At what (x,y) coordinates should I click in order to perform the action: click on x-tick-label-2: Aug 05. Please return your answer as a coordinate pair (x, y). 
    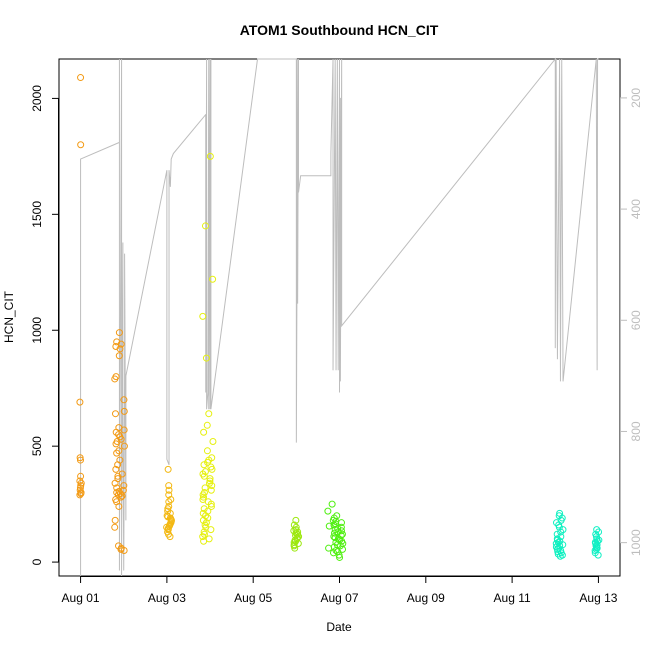
    Looking at the image, I should click on (253, 598).